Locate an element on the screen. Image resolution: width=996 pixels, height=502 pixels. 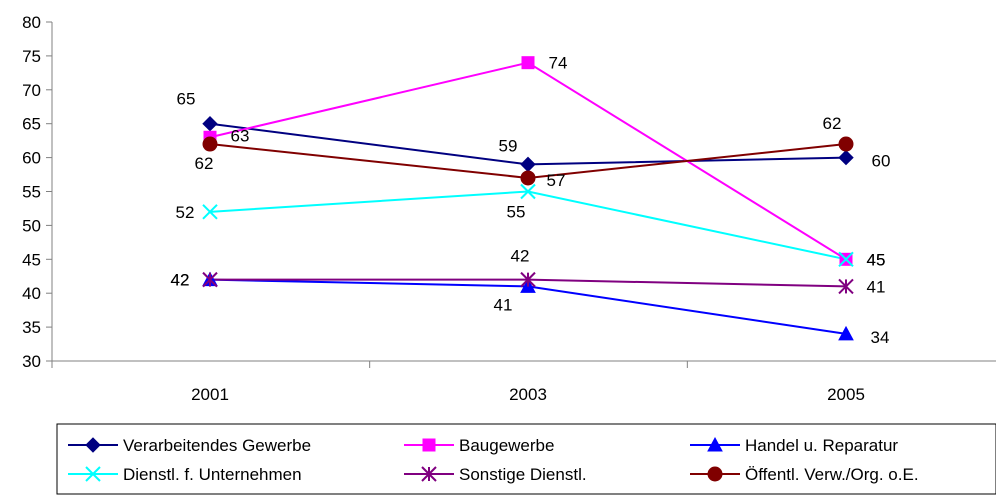
y-tick-label: 45 is located at coordinates (31, 259).